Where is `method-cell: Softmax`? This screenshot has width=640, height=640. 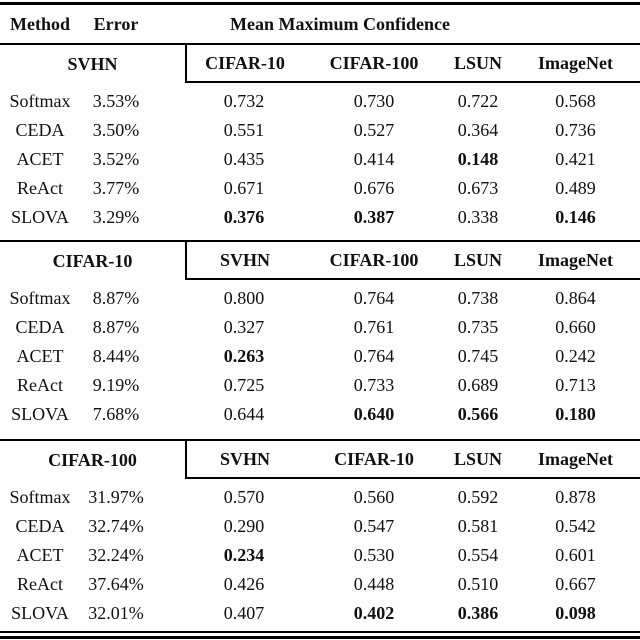 method-cell: Softmax is located at coordinates (40, 101).